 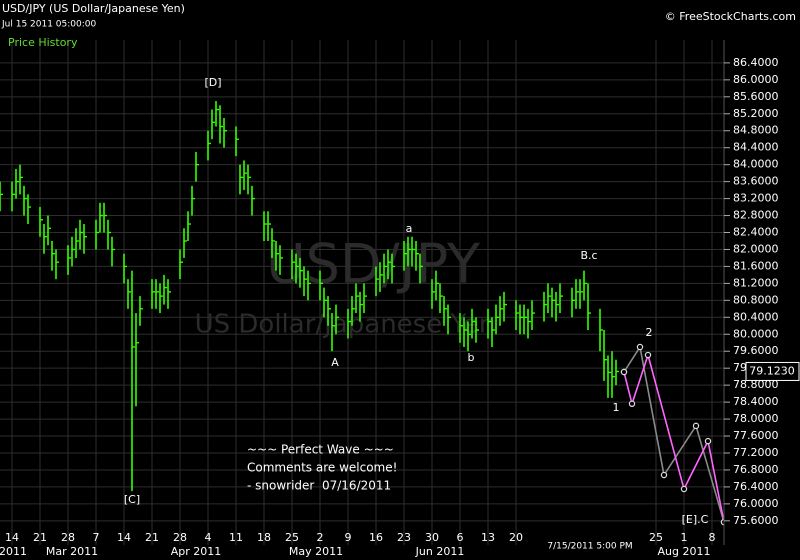 What do you see at coordinates (488, 537) in the screenshot?
I see `x-tick-label: 13` at bounding box center [488, 537].